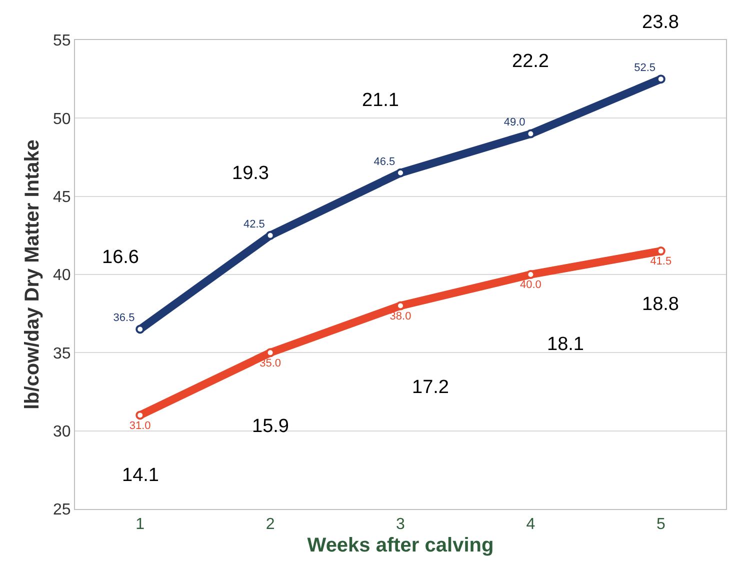  Describe the element at coordinates (62, 353) in the screenshot. I see `y-tick-label: 35` at that location.